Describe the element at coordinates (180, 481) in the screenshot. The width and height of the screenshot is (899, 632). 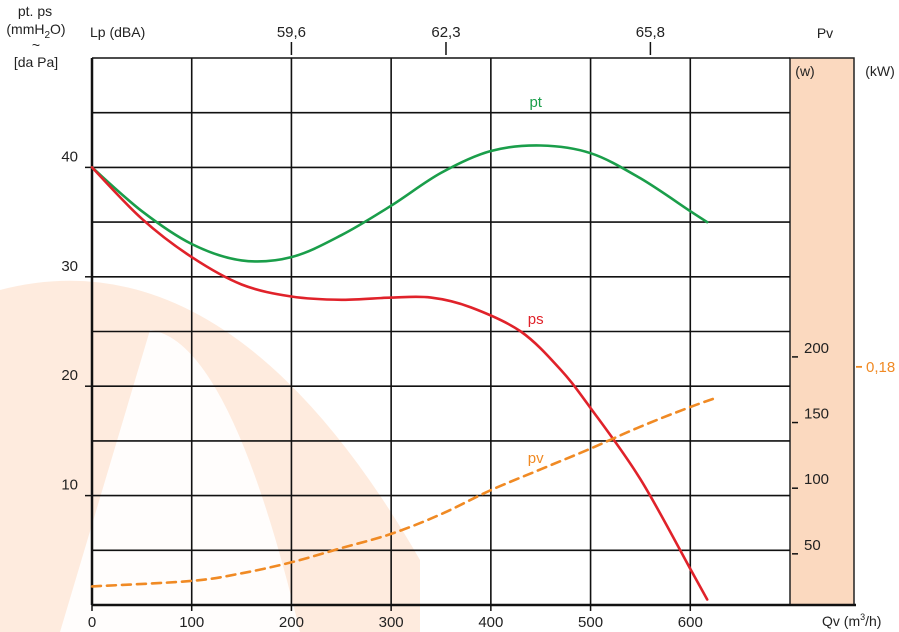
I see `watermark-cut` at that location.